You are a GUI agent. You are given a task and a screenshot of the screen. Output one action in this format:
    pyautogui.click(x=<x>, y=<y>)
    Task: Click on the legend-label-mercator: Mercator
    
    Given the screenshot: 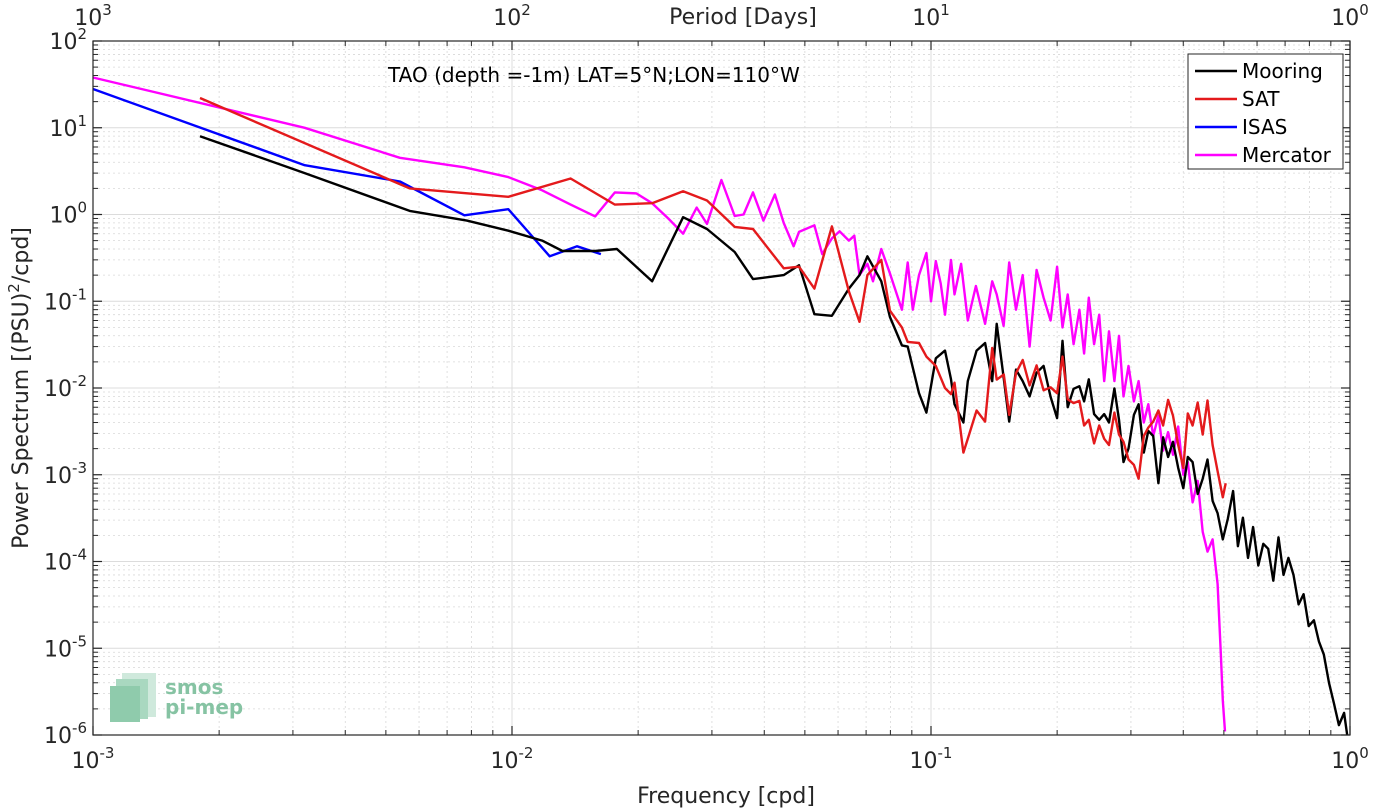 What is the action you would take?
    pyautogui.click(x=1287, y=155)
    